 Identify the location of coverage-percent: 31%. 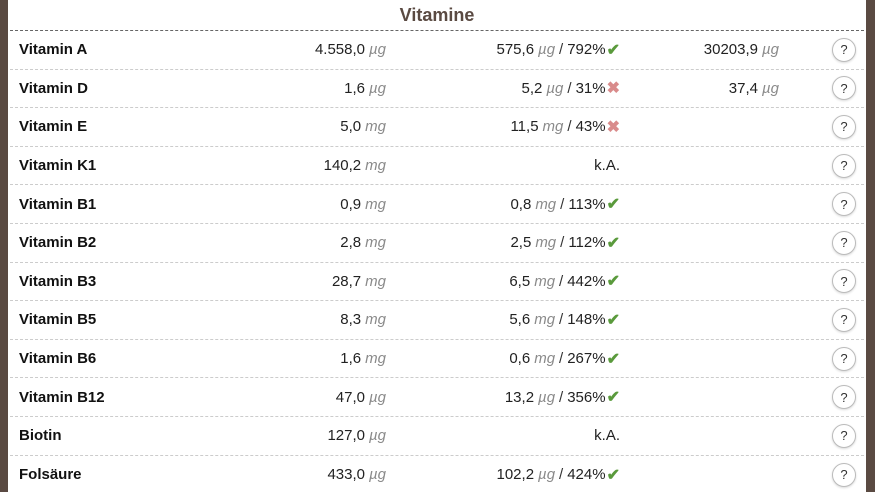
(590, 88).